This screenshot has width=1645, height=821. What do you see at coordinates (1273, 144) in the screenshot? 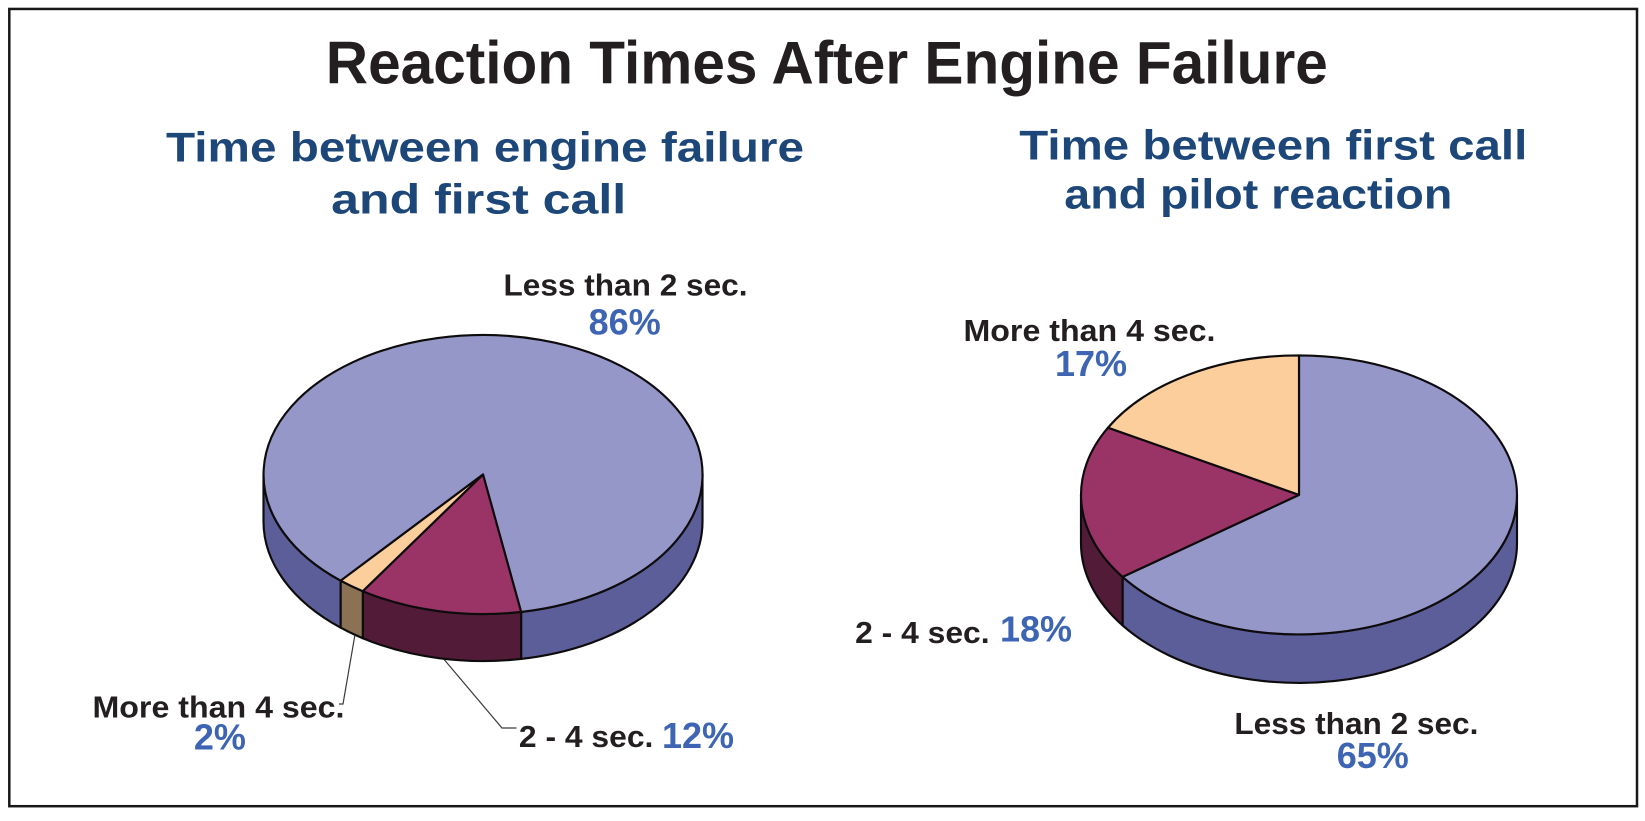
I see `svg-text: Time between first call` at bounding box center [1273, 144].